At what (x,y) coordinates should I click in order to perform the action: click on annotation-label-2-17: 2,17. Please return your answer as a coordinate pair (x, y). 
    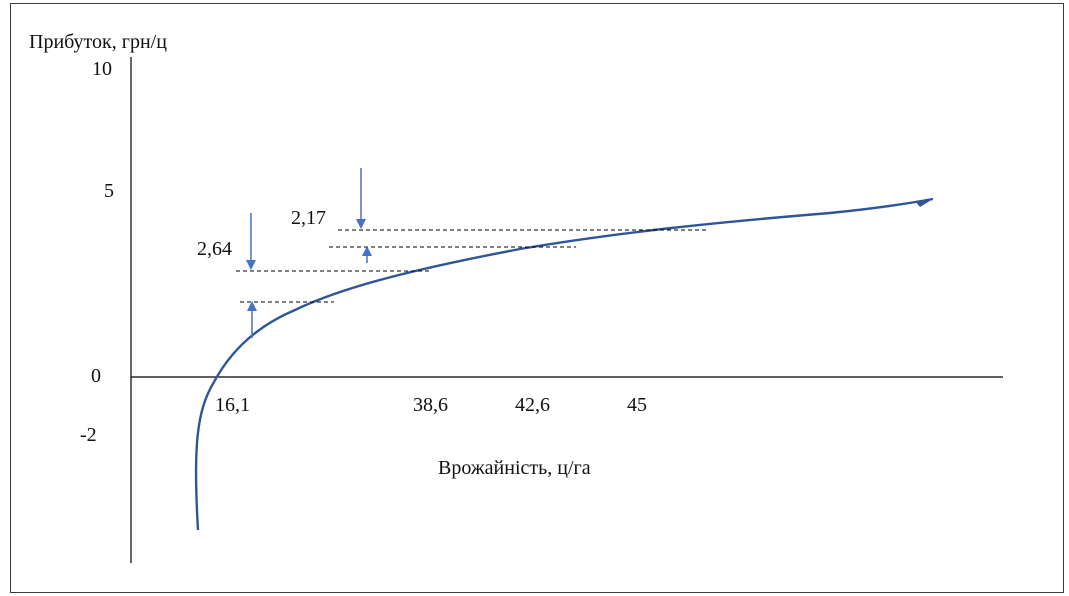
    Looking at the image, I should click on (308, 218).